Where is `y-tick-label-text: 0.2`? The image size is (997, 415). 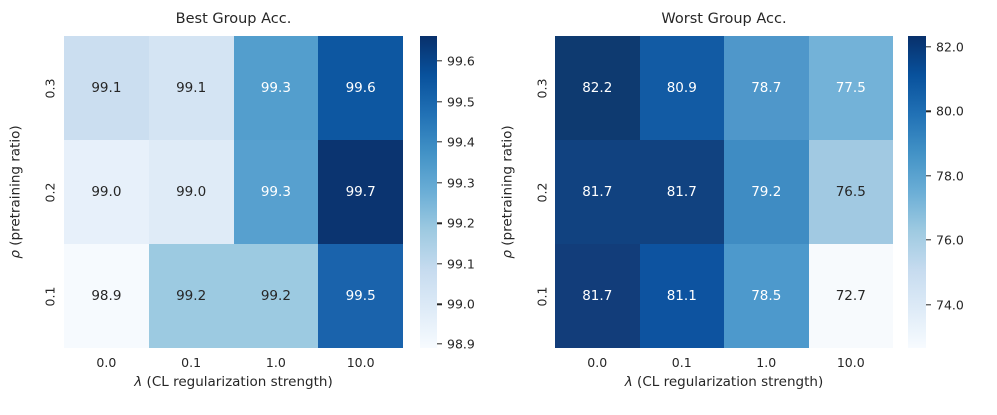
y-tick-label-text: 0.2 is located at coordinates (542, 192).